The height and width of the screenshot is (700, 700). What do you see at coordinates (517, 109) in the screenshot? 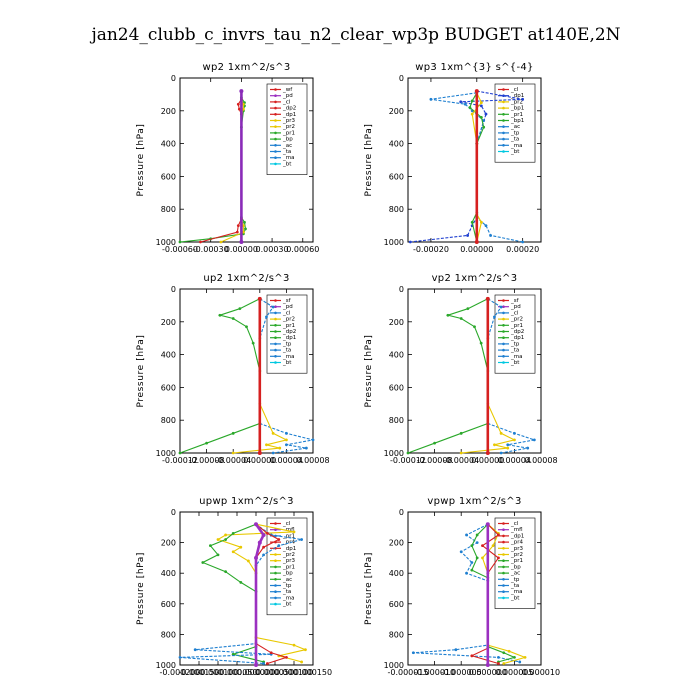
I see `legend-entry: _bp1` at bounding box center [517, 109].